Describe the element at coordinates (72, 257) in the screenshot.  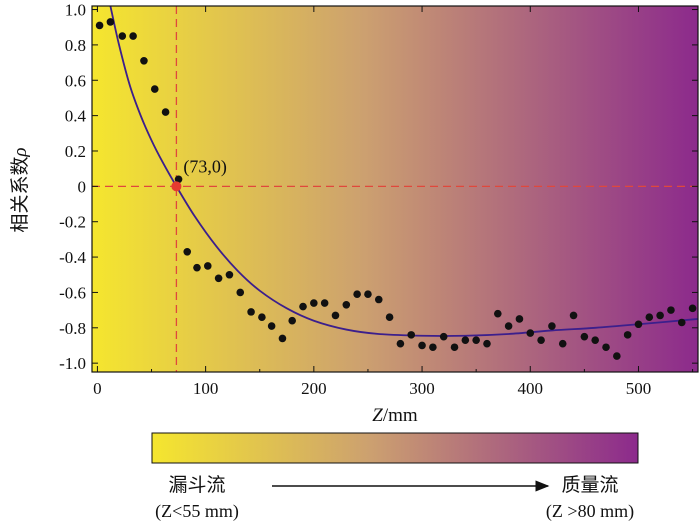
I see `y-tick-label: -0.4` at that location.